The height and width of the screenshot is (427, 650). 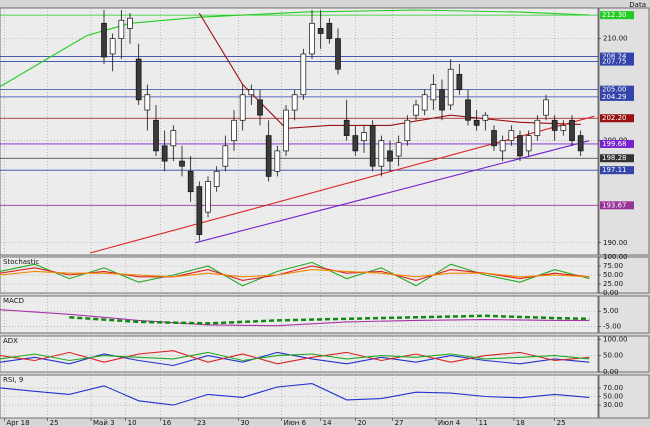 I want to click on x-tick-label: 23, so click(x=201, y=423).